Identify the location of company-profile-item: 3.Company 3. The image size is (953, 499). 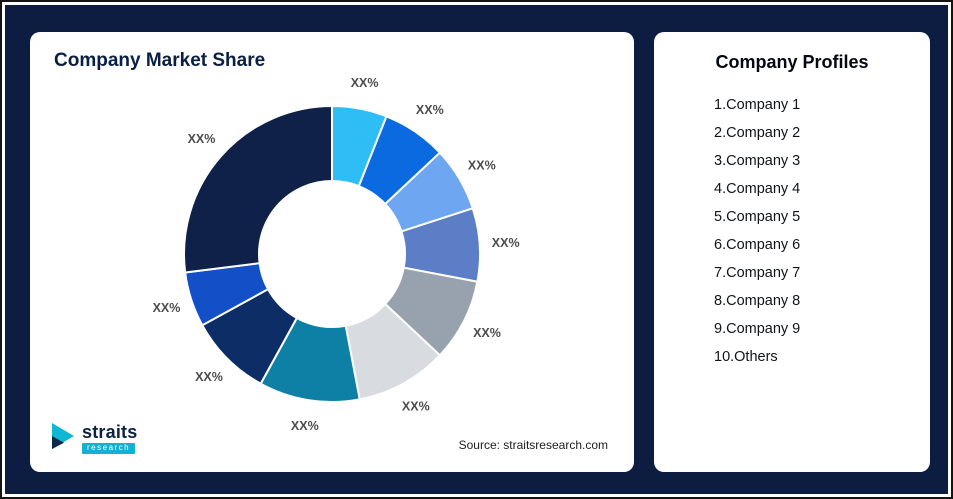
(757, 161).